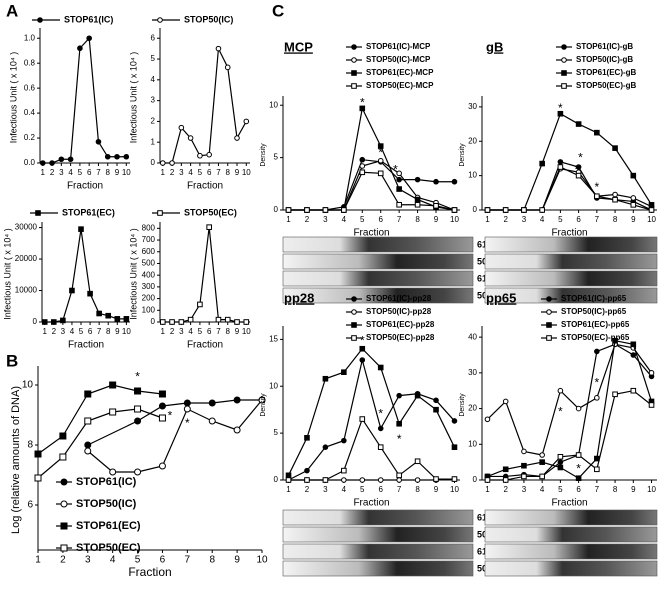 Image resolution: width=664 pixels, height=610 pixels. I want to click on y-tick-label: 10000, so click(26, 290).